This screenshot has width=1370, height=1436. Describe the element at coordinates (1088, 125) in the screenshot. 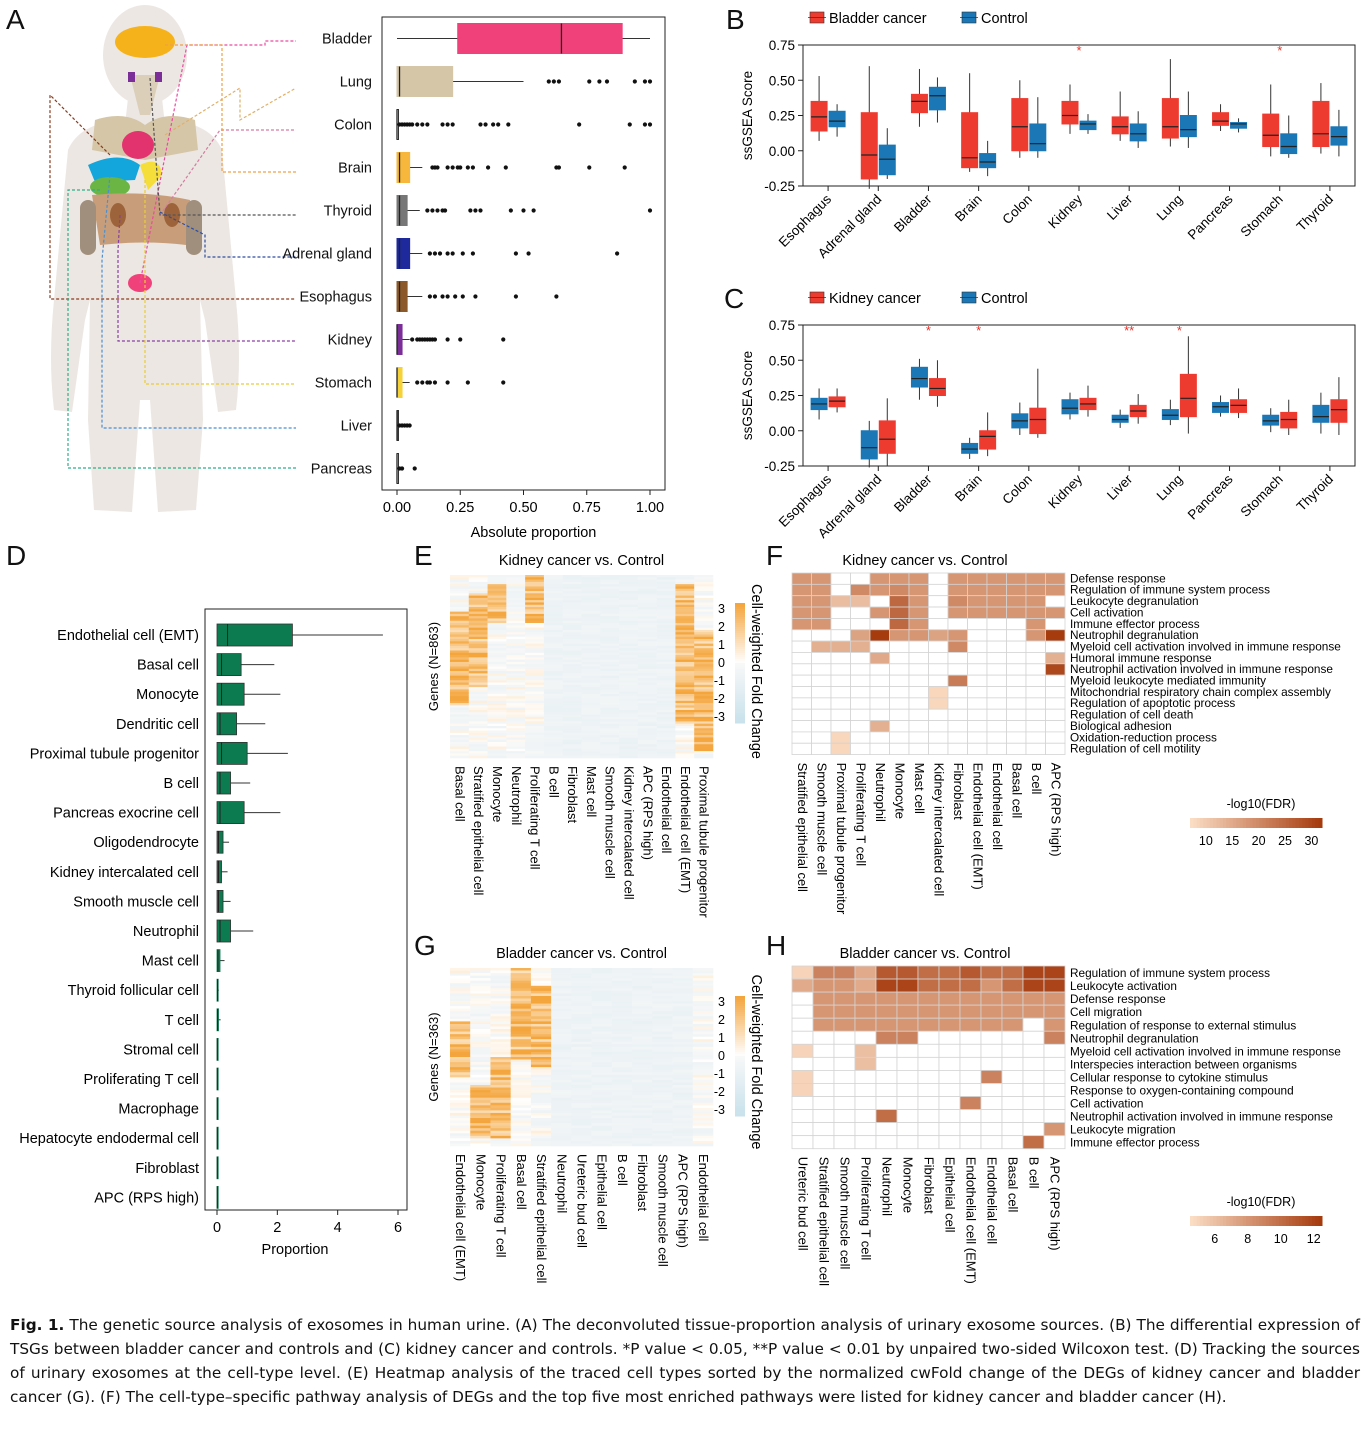

I see `box-control-kidney` at that location.